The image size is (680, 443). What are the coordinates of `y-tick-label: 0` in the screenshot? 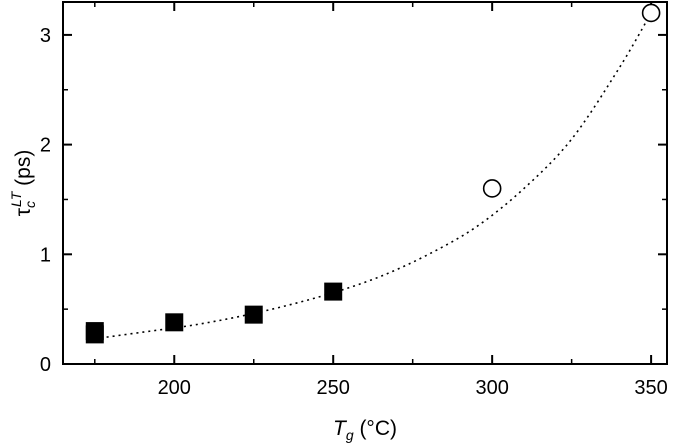 It's located at (45, 365).